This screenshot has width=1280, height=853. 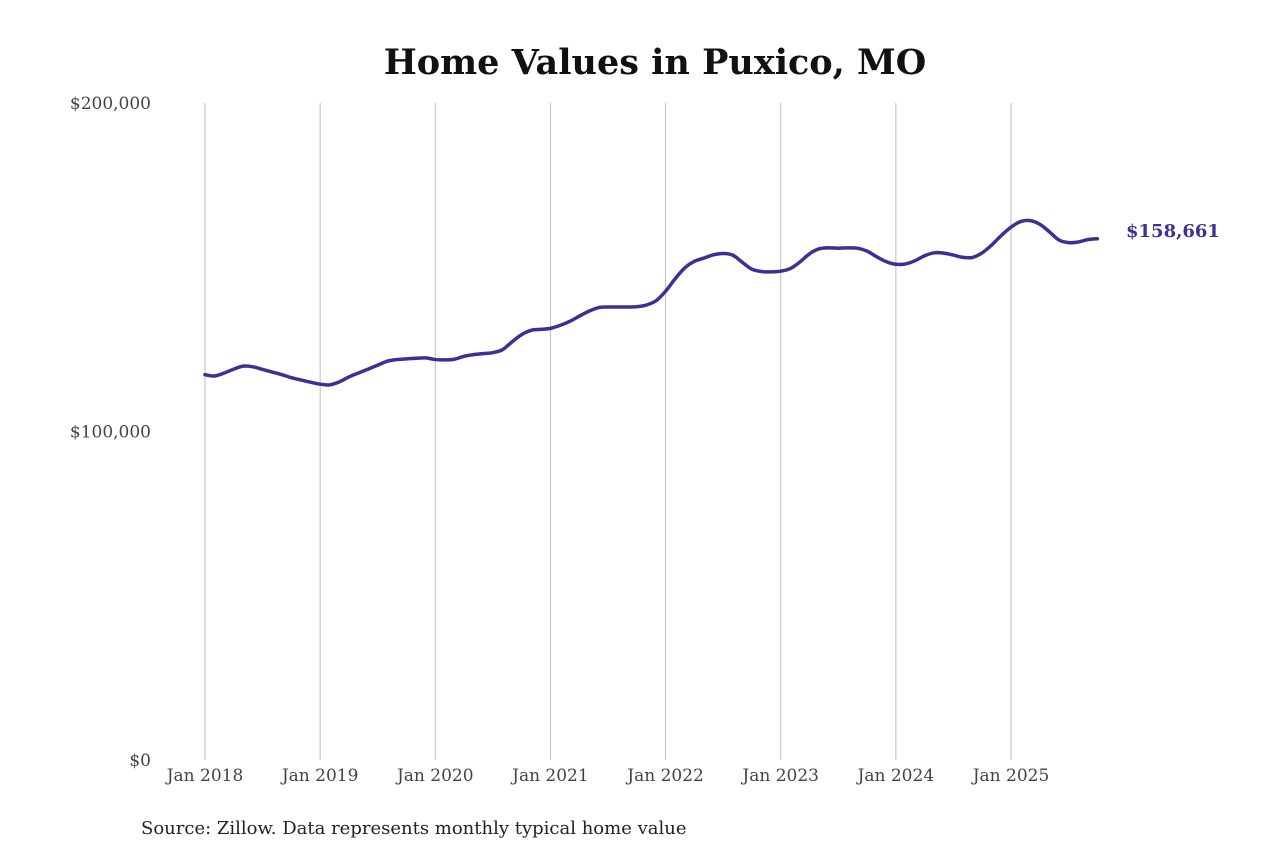 I want to click on x-tick-label: Jan 2019, so click(x=319, y=776).